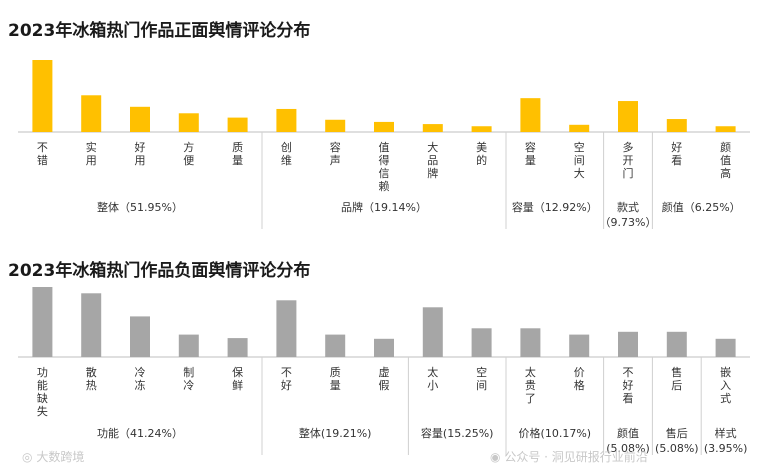  I want to click on neg-group-label-2: 容量(15.25%), so click(457, 433).